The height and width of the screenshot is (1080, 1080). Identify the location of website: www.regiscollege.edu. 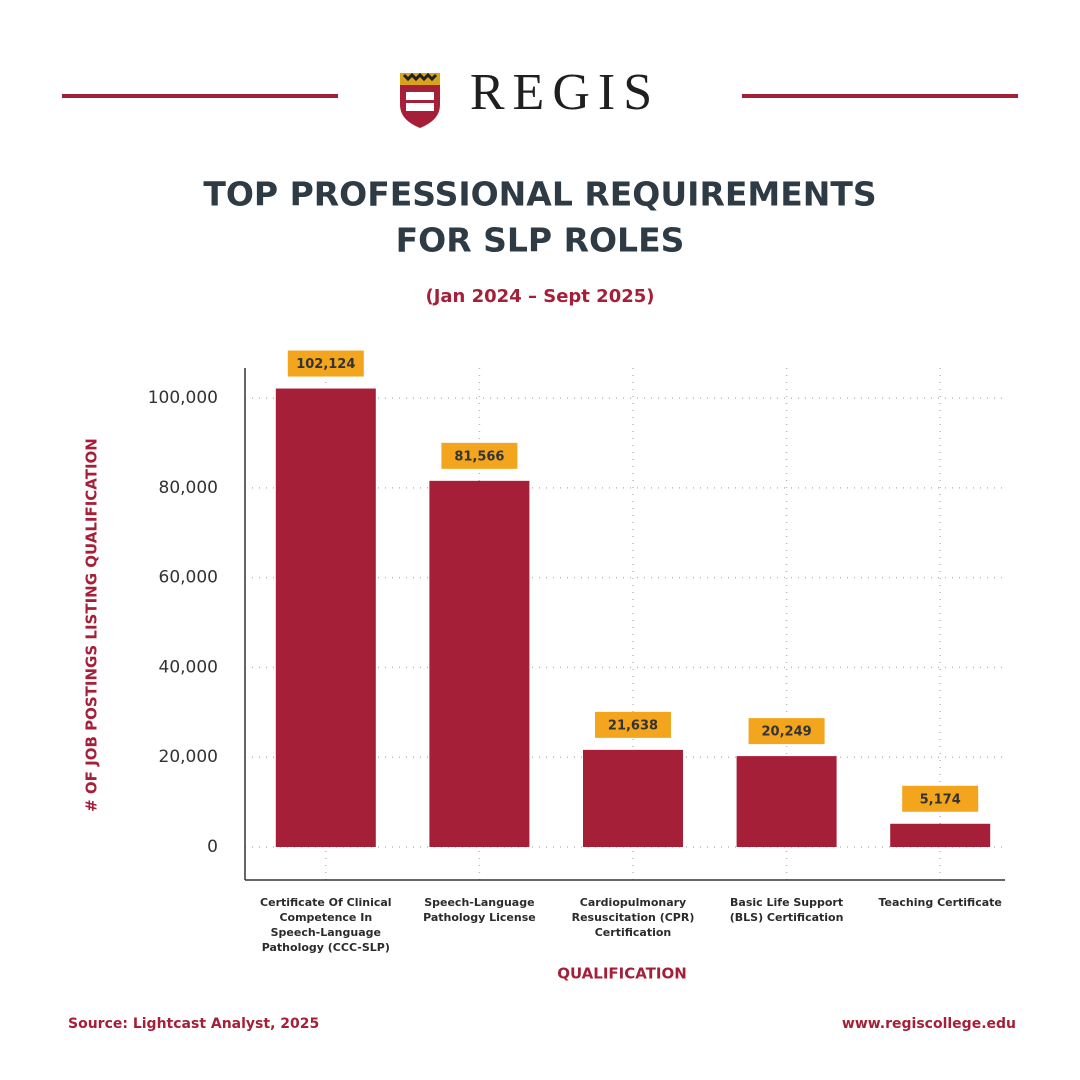
(929, 1024).